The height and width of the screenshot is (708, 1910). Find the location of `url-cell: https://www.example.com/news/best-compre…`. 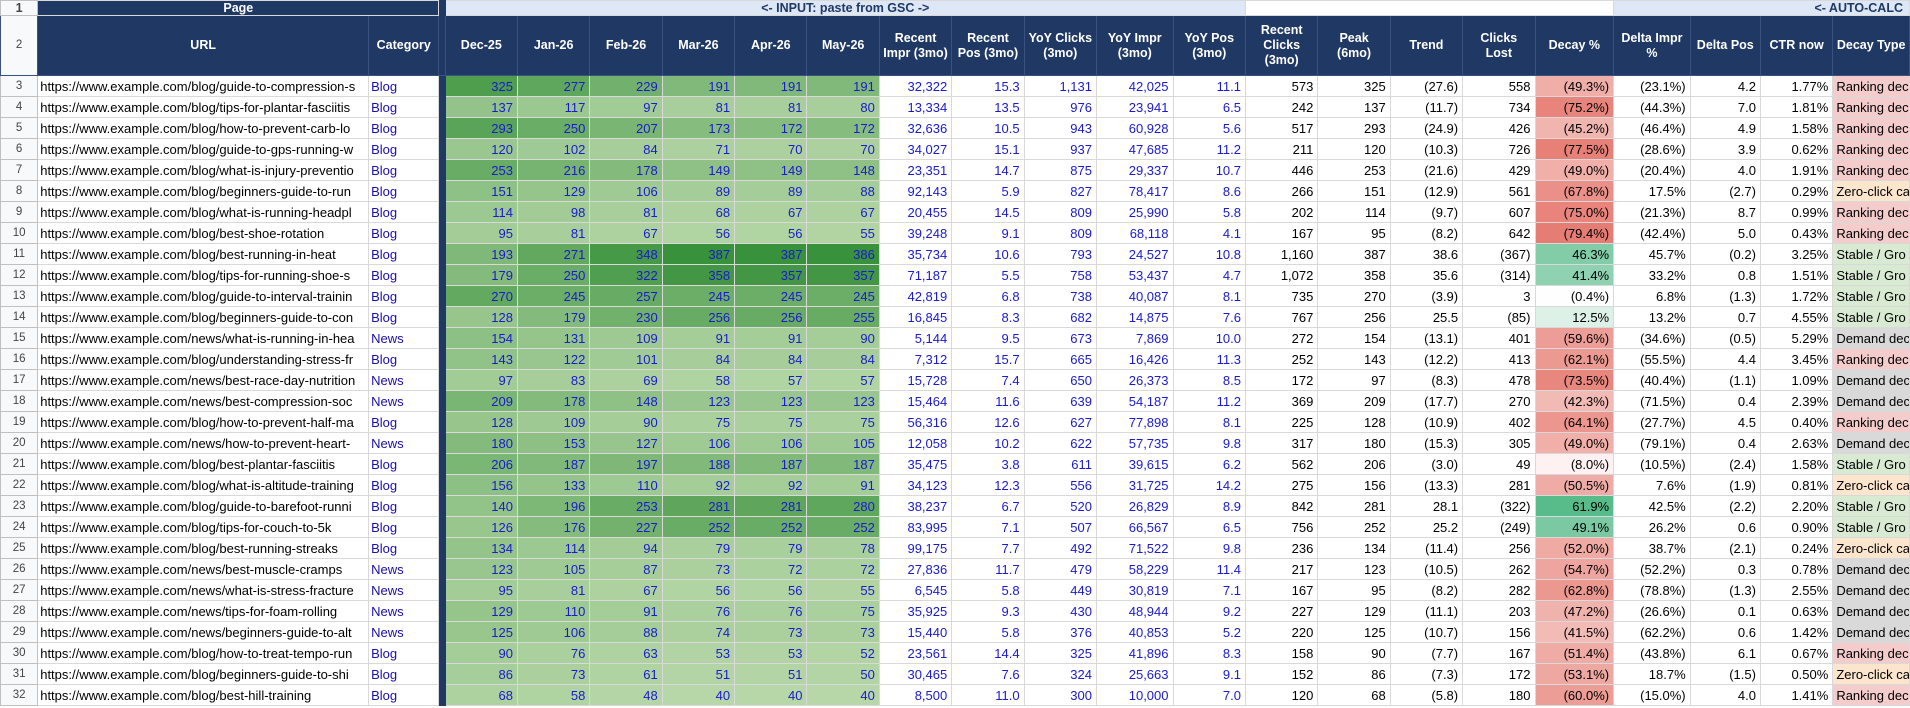

url-cell: https://www.example.com/news/best-compre… is located at coordinates (203, 401).